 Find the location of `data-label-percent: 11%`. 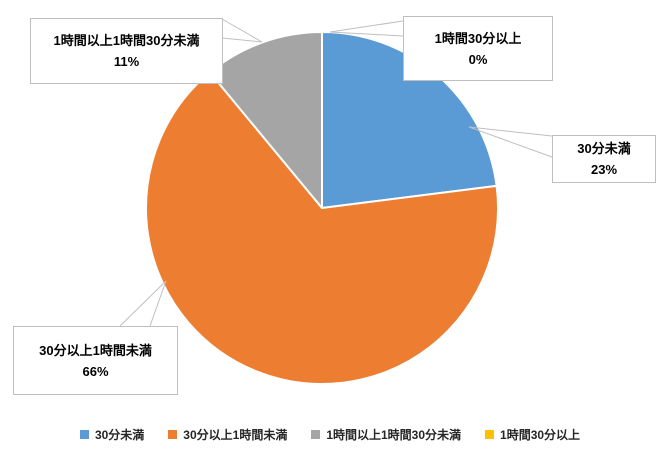

data-label-percent: 11% is located at coordinates (126, 61).